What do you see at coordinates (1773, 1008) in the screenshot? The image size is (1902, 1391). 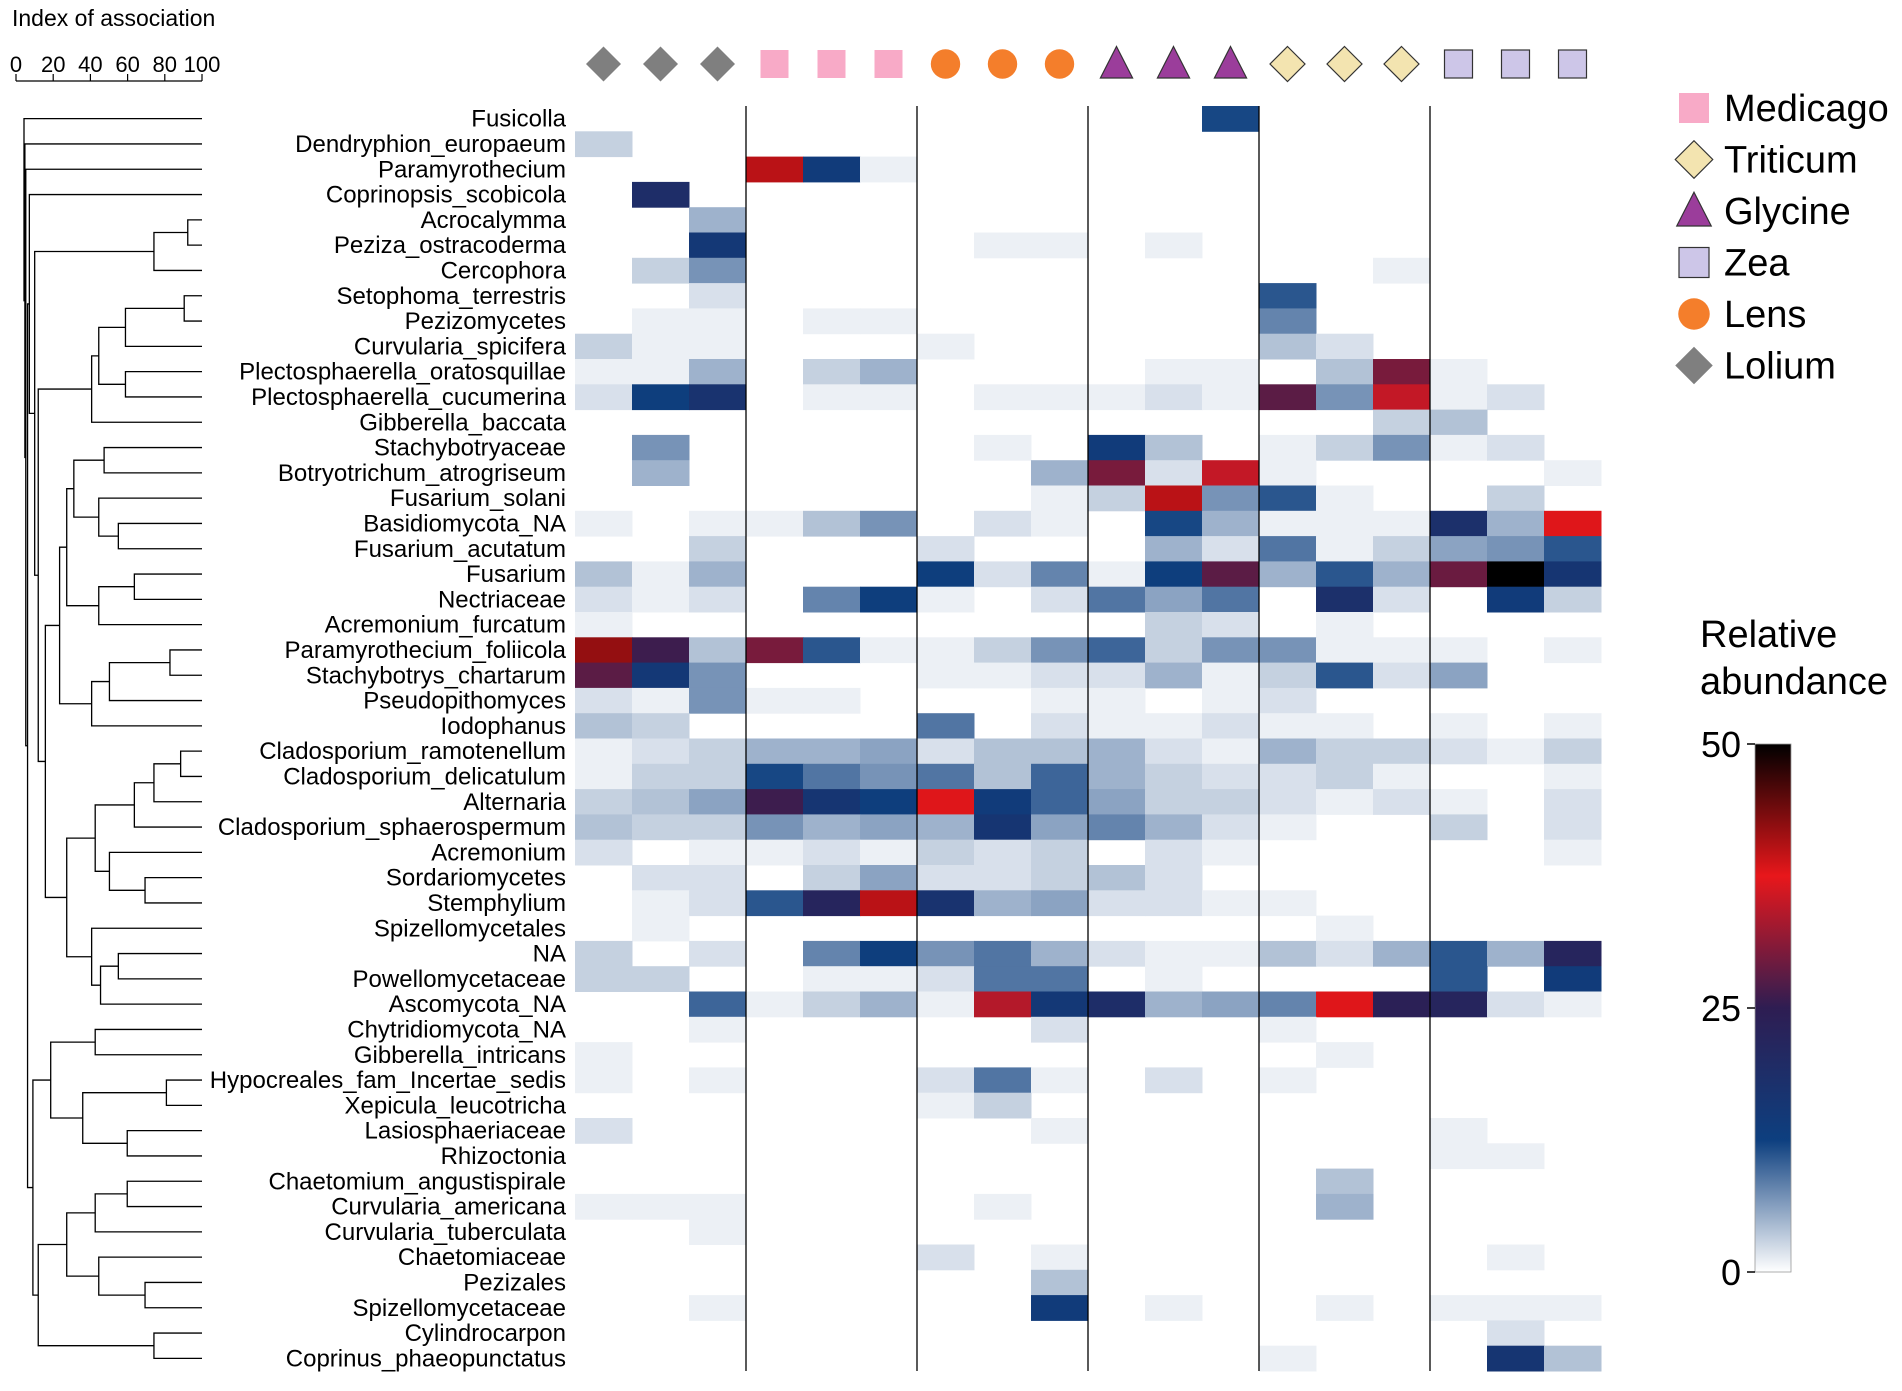 I see `colorbar-gradient` at bounding box center [1773, 1008].